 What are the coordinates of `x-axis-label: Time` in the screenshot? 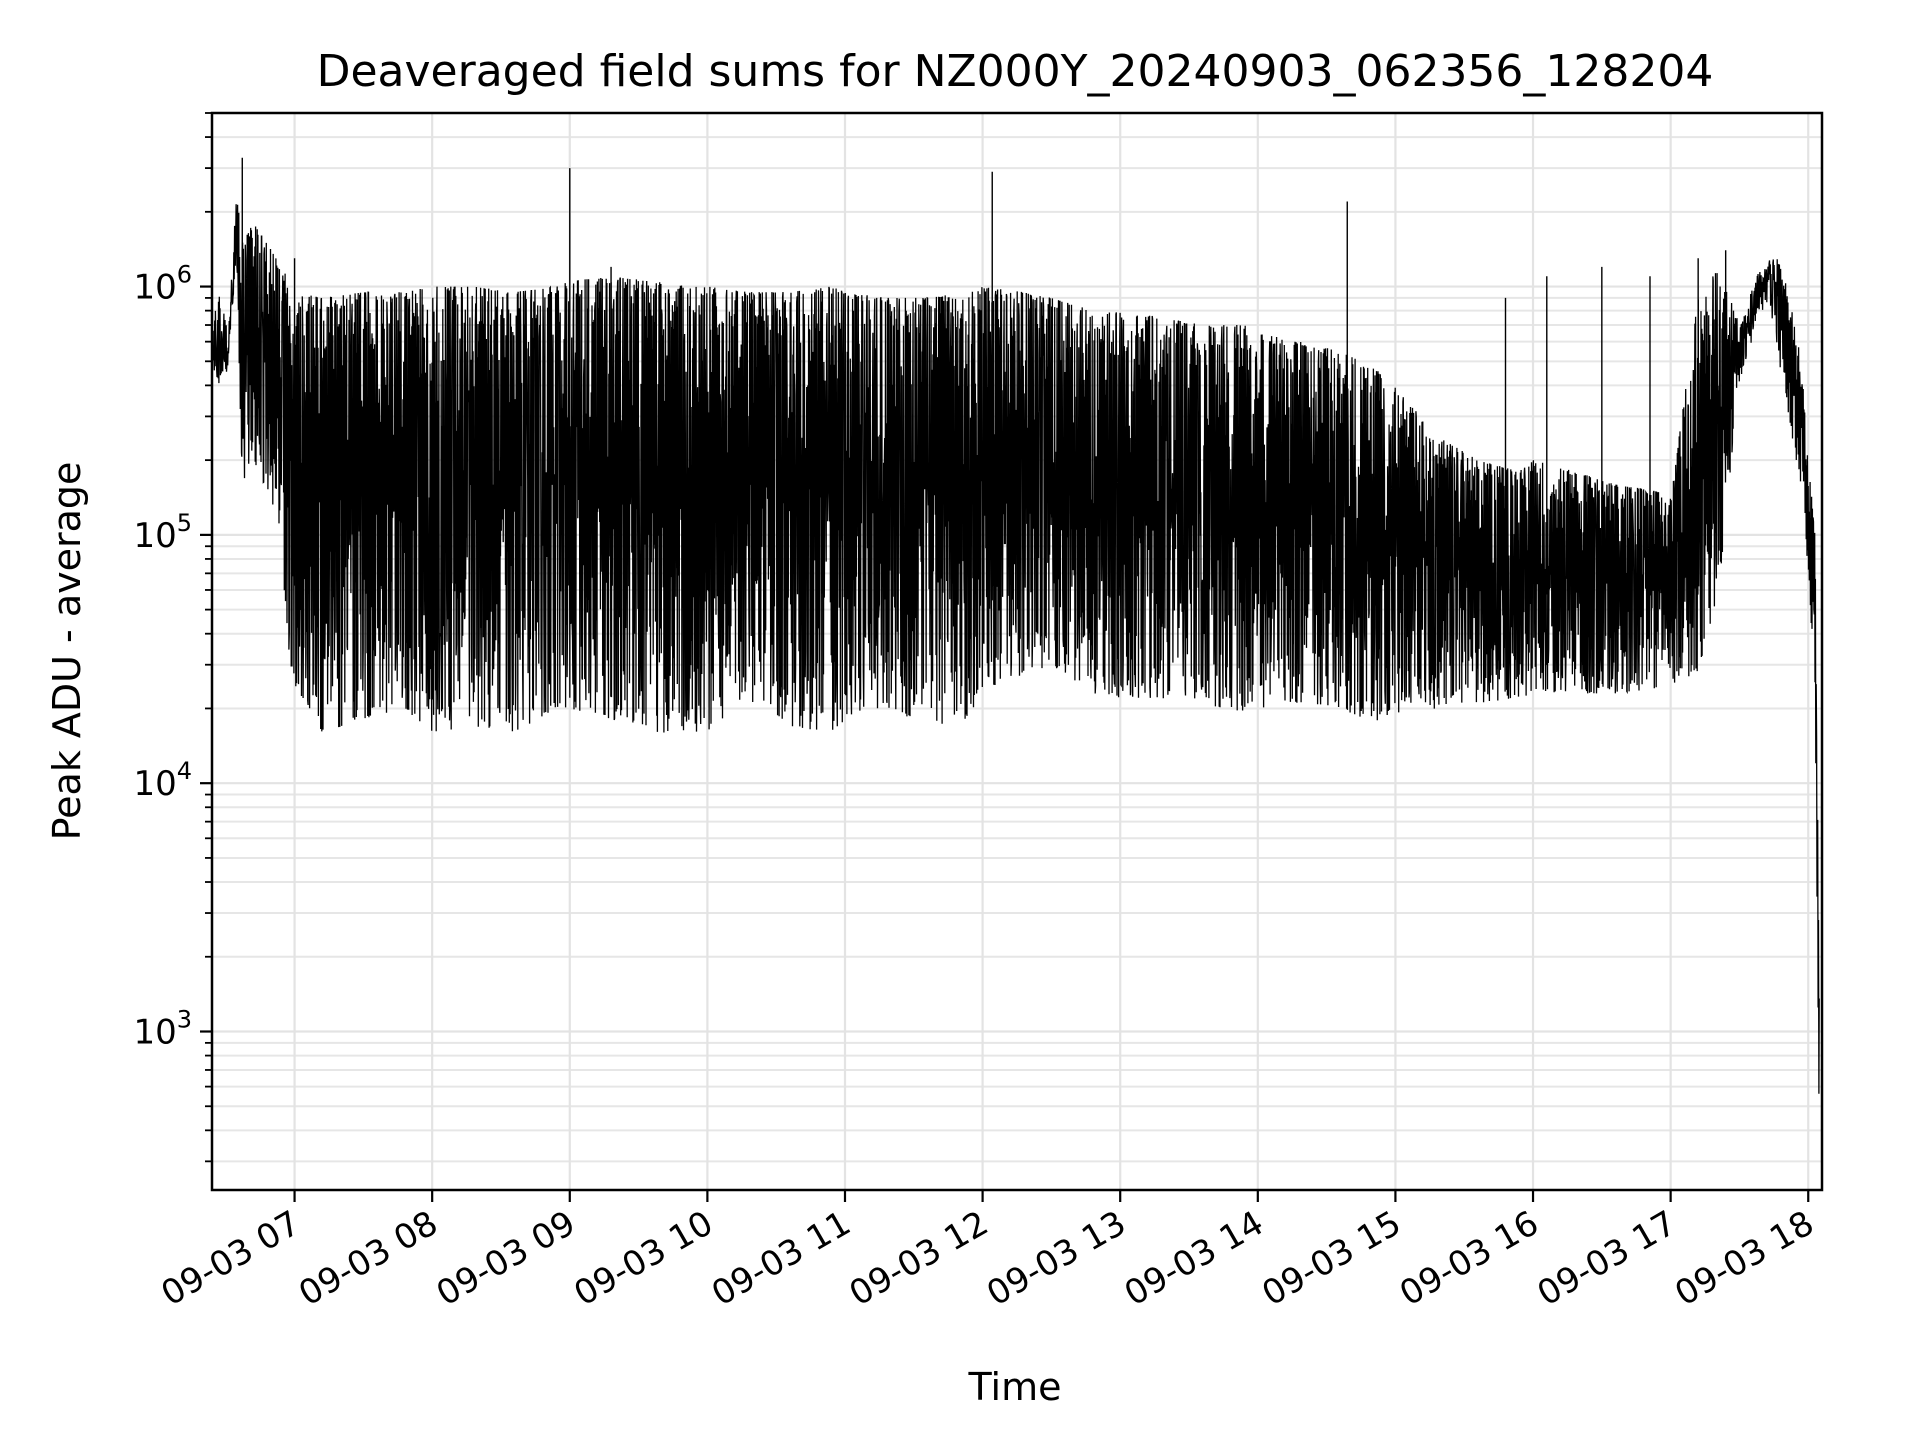 It's located at (1015, 1387).